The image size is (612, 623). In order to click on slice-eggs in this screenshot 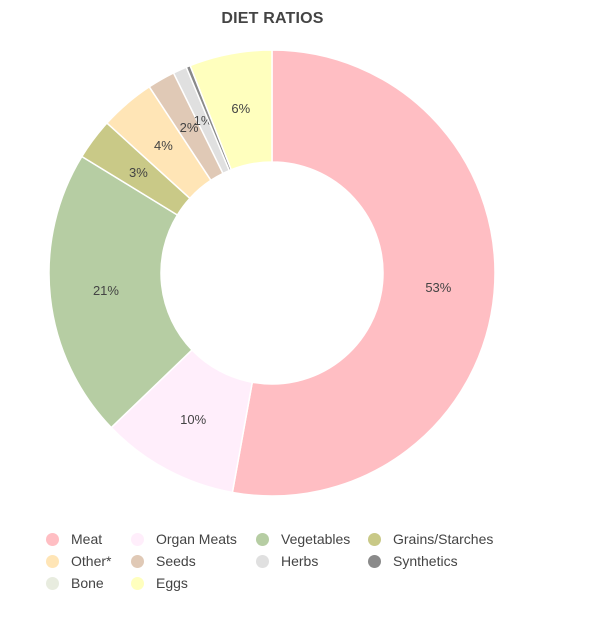, I will do `click(231, 110)`.